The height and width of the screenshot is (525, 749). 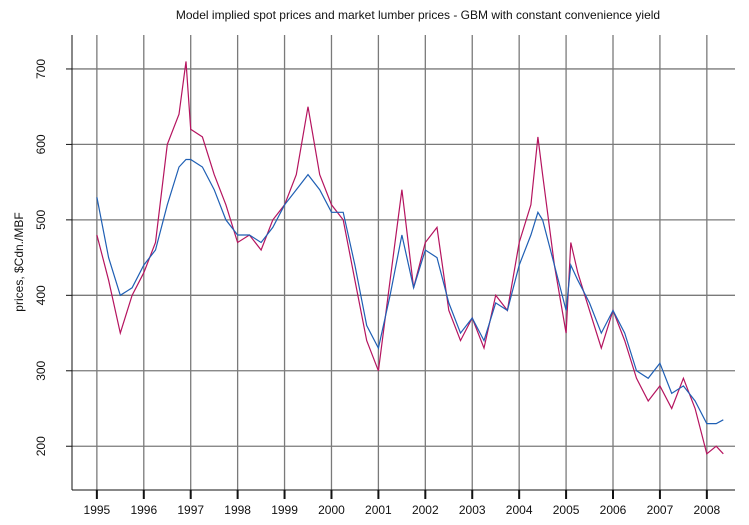 What do you see at coordinates (284, 510) in the screenshot?
I see `x-tick-label: 1999` at bounding box center [284, 510].